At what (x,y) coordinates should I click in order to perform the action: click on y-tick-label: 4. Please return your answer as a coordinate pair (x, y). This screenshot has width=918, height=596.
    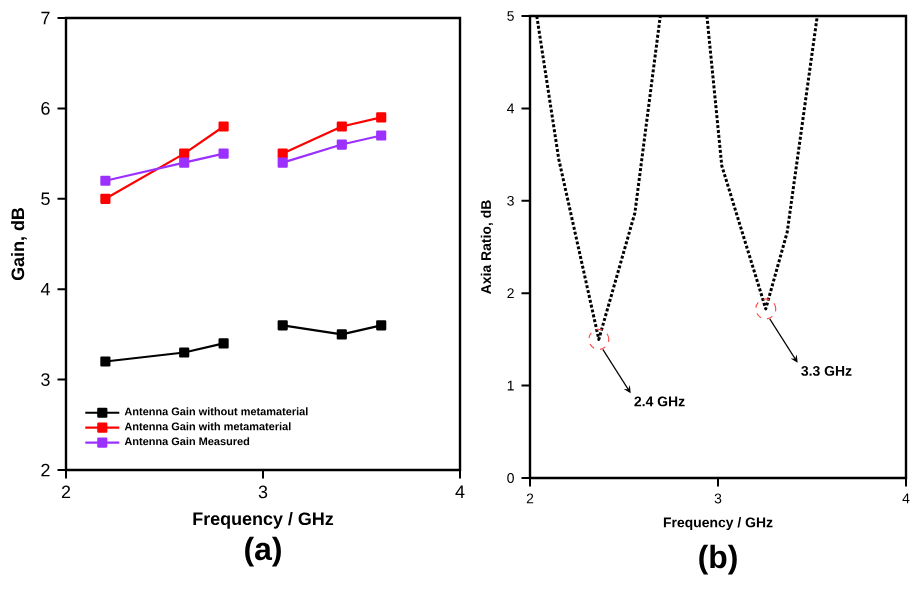
    Looking at the image, I should click on (45, 289).